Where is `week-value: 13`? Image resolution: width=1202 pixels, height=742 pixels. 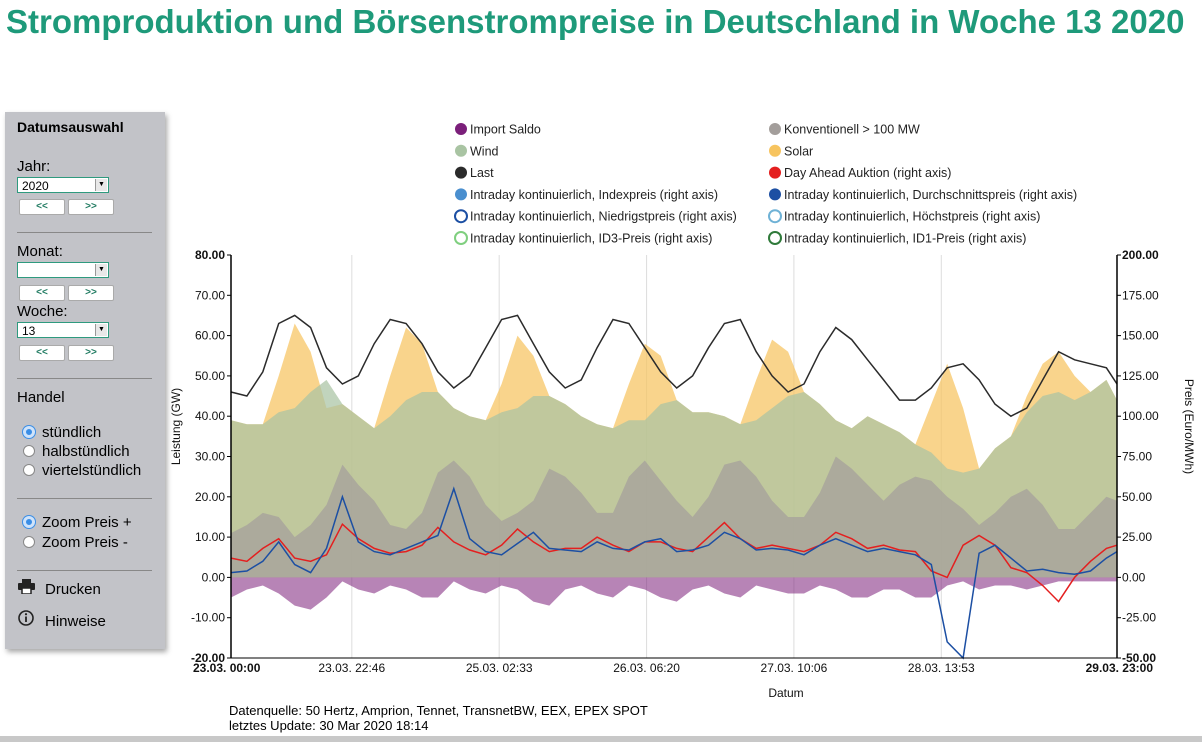 week-value: 13 is located at coordinates (29, 331).